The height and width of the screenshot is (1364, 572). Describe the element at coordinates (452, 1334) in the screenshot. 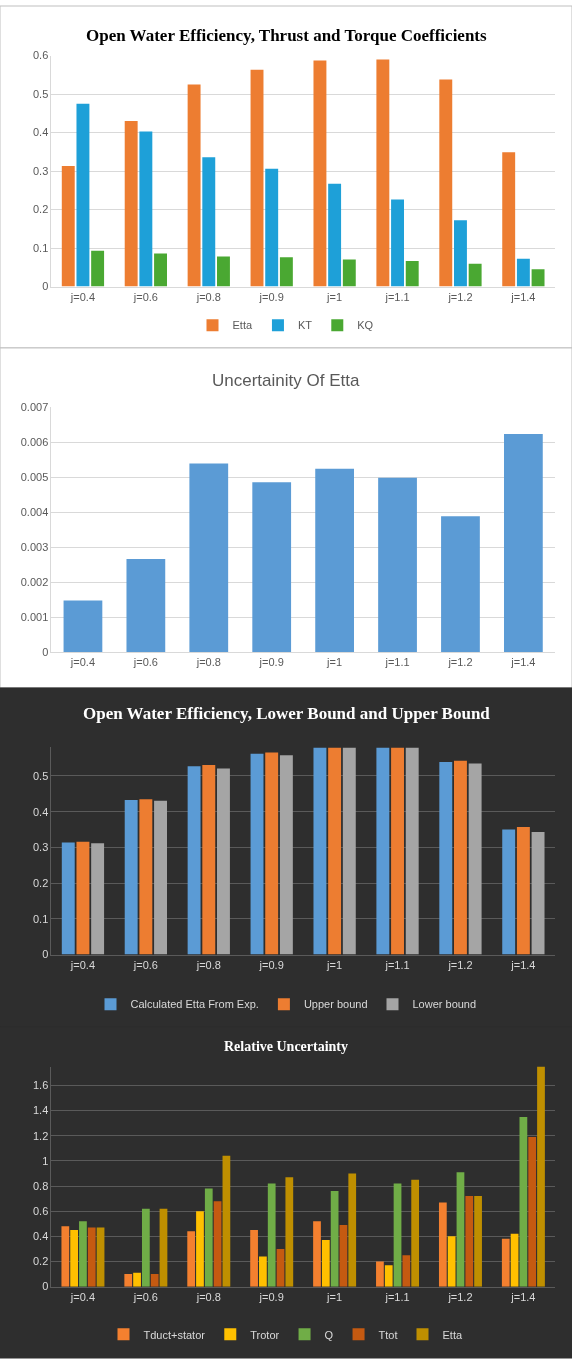

I see `legend-label: Etta` at that location.